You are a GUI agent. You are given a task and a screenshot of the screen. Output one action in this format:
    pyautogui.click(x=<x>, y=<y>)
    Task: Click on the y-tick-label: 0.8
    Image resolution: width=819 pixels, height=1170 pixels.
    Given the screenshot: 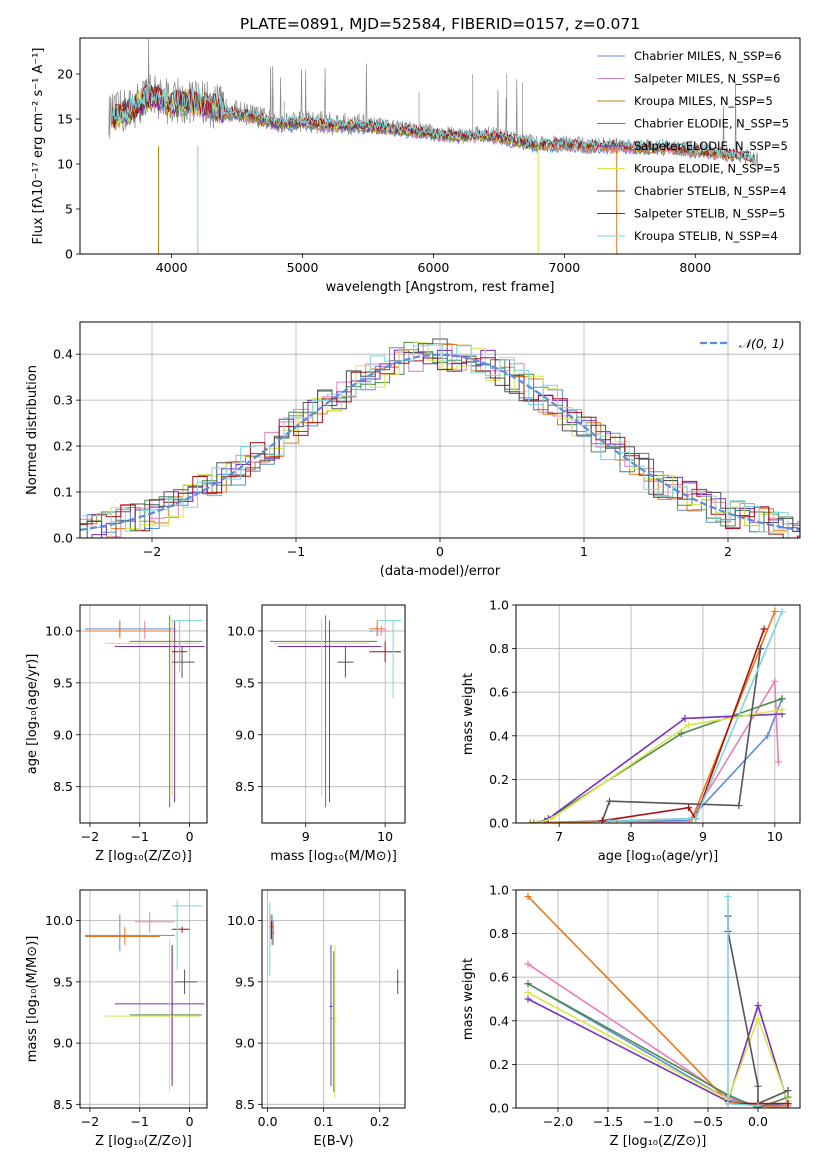 What is the action you would take?
    pyautogui.click(x=499, y=648)
    